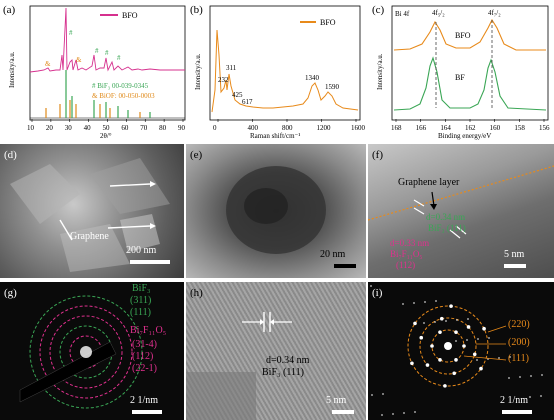 This screenshot has height=420, width=554. Describe the element at coordinates (410, 243) in the screenshot. I see `d-spacing-bi7f11o5: d=0.33 nm` at that location.